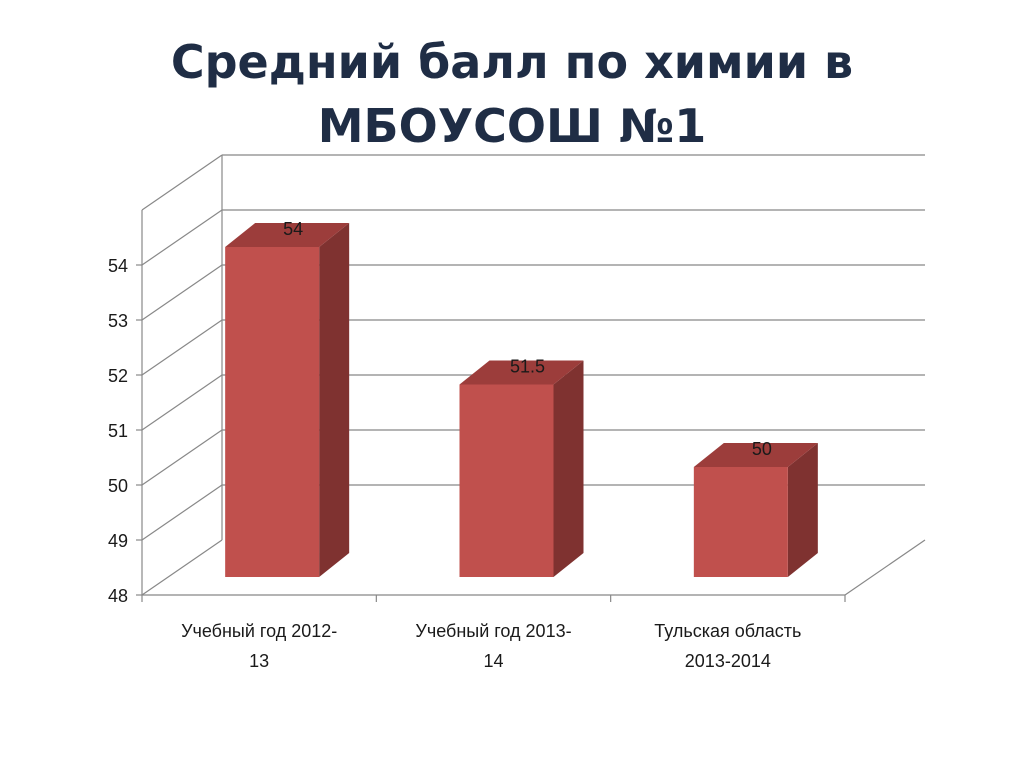 The height and width of the screenshot is (768, 1024). I want to click on data-label: 50, so click(762, 449).